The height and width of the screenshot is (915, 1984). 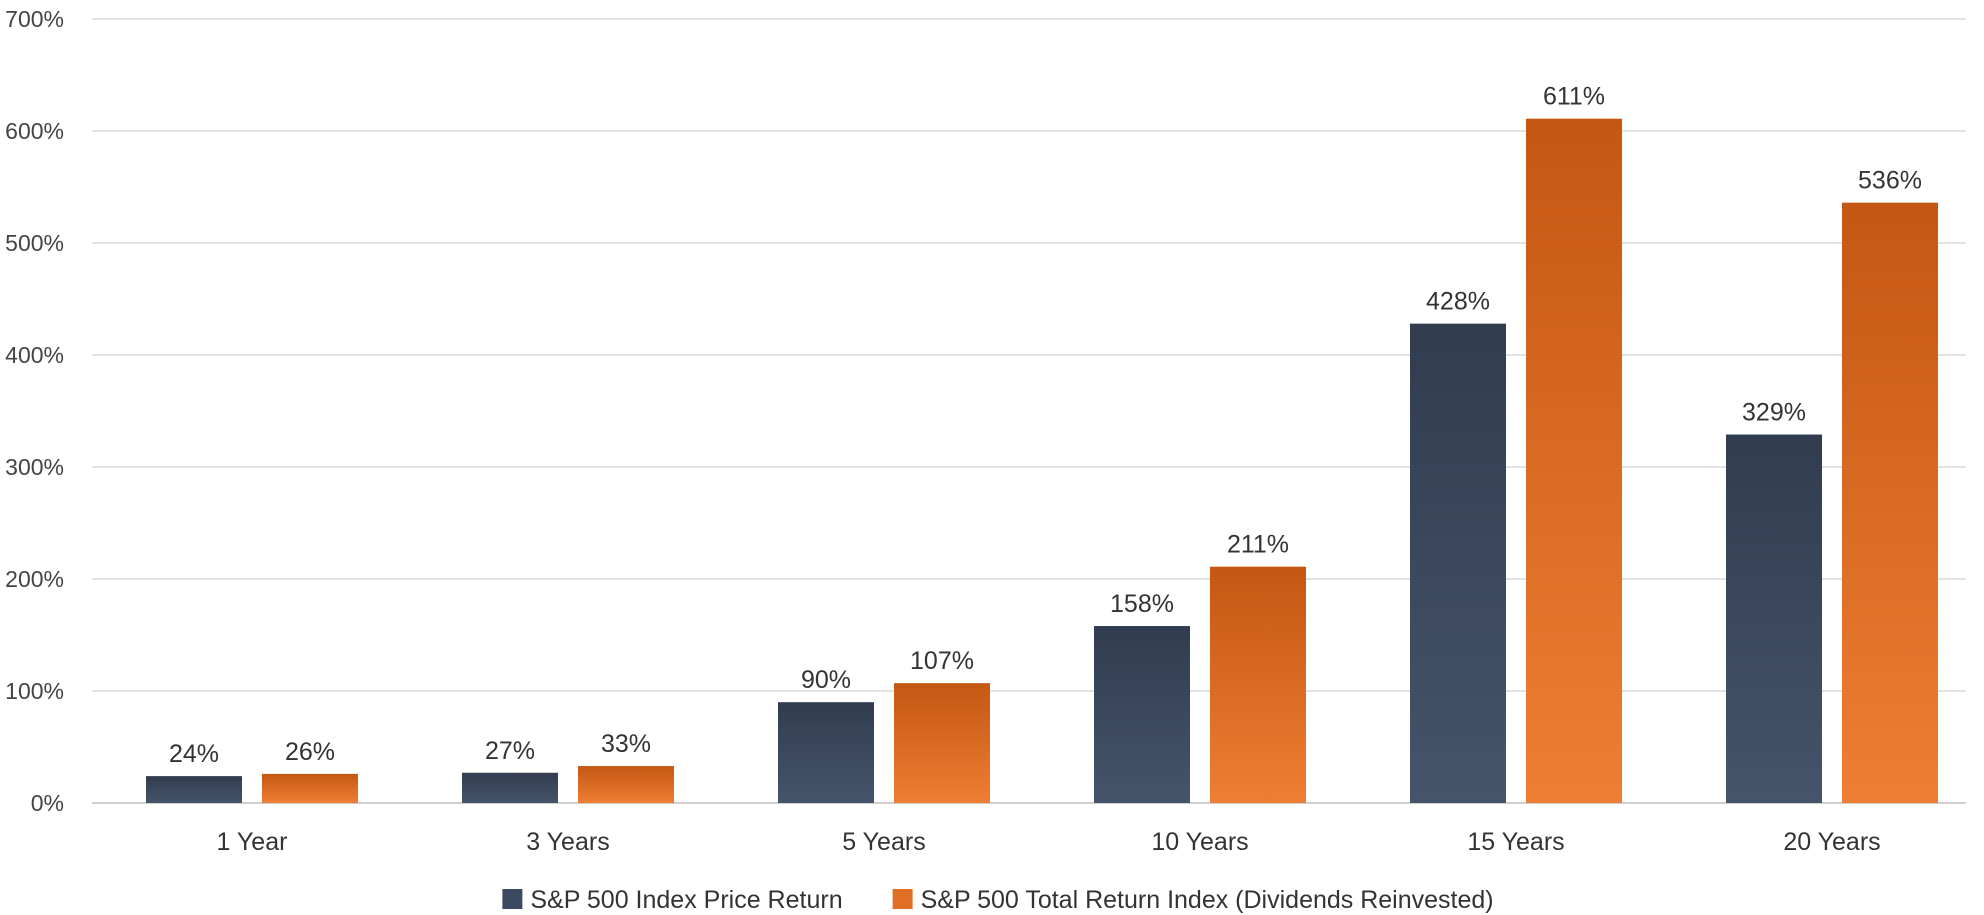 I want to click on x-tick-label: 15 Years, so click(x=1515, y=842).